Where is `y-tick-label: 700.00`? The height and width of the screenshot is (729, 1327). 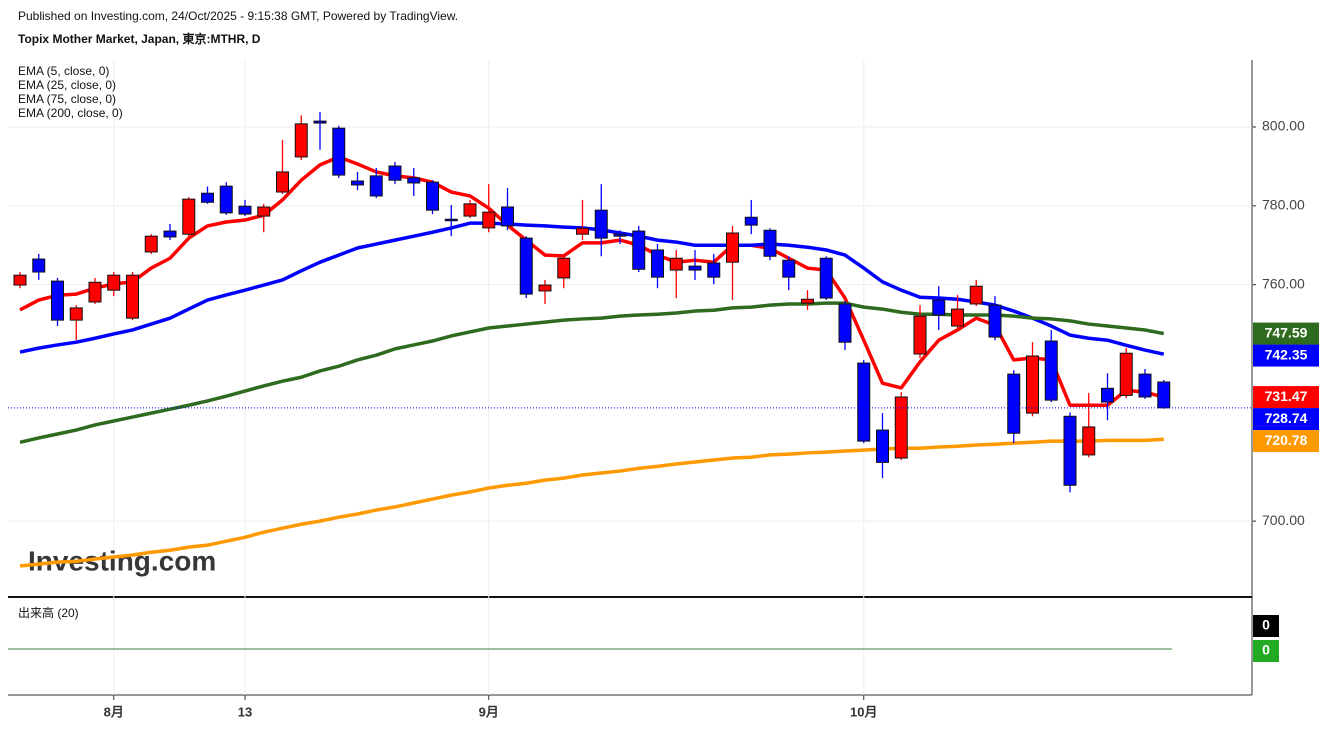
y-tick-label: 700.00 is located at coordinates (1283, 520).